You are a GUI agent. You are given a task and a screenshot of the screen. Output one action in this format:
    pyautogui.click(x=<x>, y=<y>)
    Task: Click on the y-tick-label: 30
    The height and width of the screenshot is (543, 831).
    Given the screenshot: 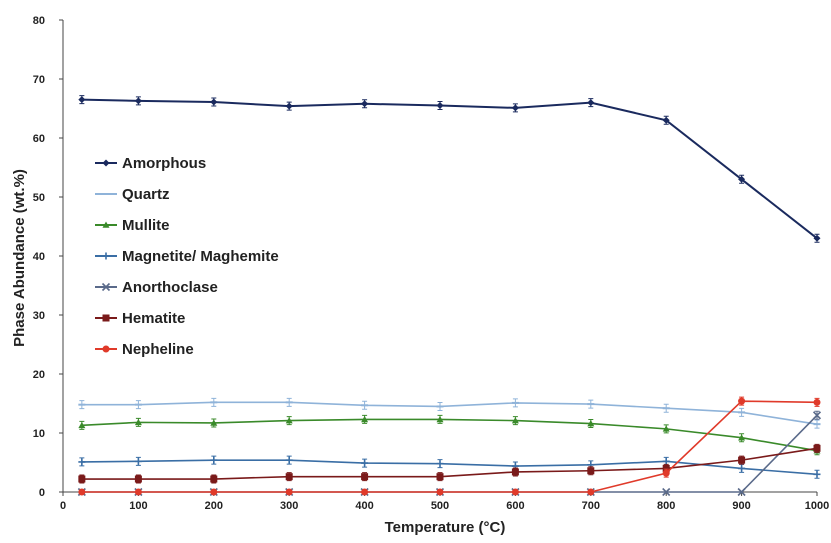 What is the action you would take?
    pyautogui.click(x=39, y=316)
    